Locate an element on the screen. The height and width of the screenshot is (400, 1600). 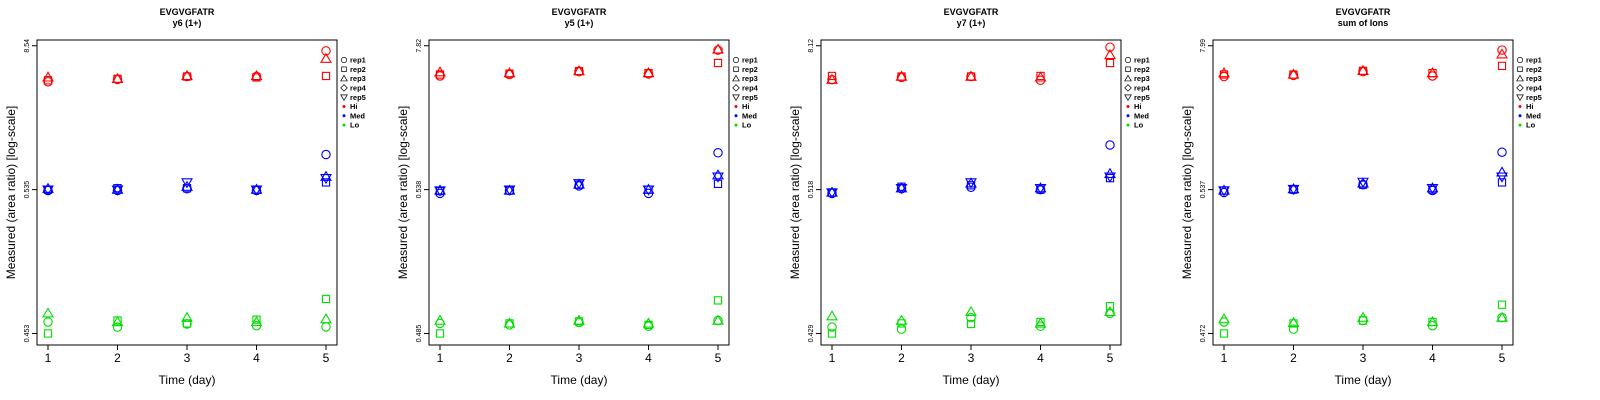
y-tick-label: 0.472 is located at coordinates (1203, 334).